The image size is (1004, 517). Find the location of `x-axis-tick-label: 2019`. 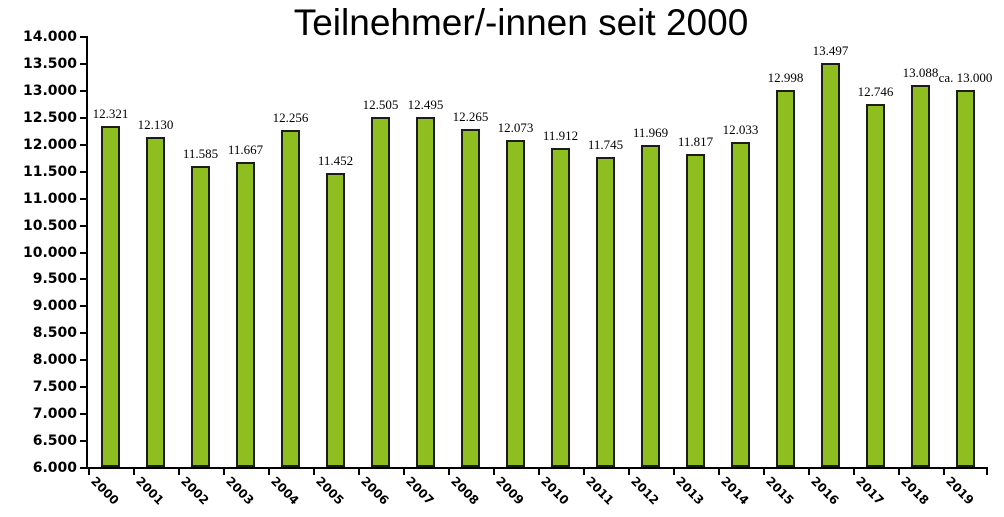

x-axis-tick-label: 2019 is located at coordinates (959, 491).